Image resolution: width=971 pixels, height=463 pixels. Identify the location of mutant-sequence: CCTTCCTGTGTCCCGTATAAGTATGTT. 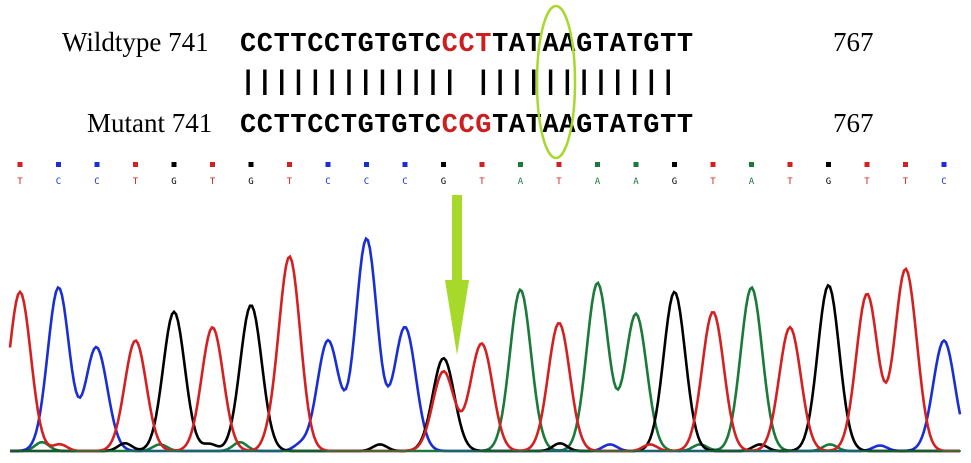
(467, 126).